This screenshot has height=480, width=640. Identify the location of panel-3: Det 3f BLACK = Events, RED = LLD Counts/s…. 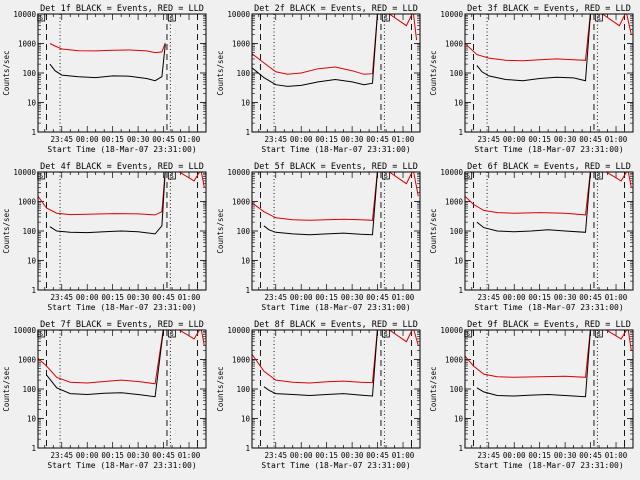
(531, 79).